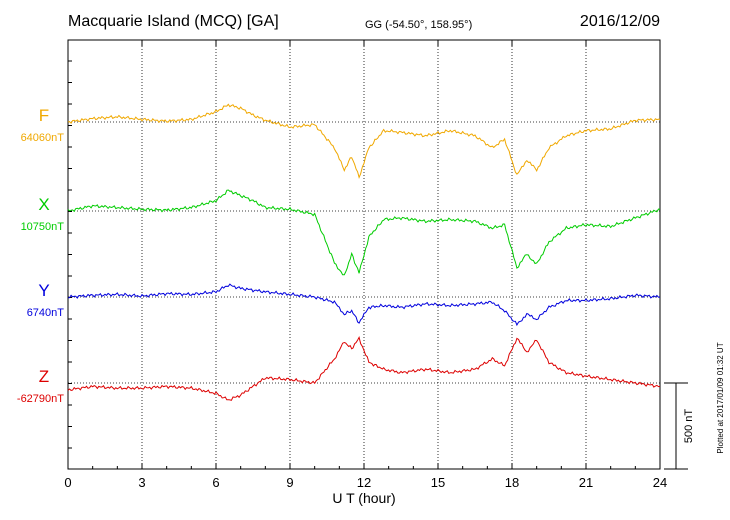 The width and height of the screenshot is (730, 520). I want to click on x-axis-label: U T (hour), so click(363, 498).